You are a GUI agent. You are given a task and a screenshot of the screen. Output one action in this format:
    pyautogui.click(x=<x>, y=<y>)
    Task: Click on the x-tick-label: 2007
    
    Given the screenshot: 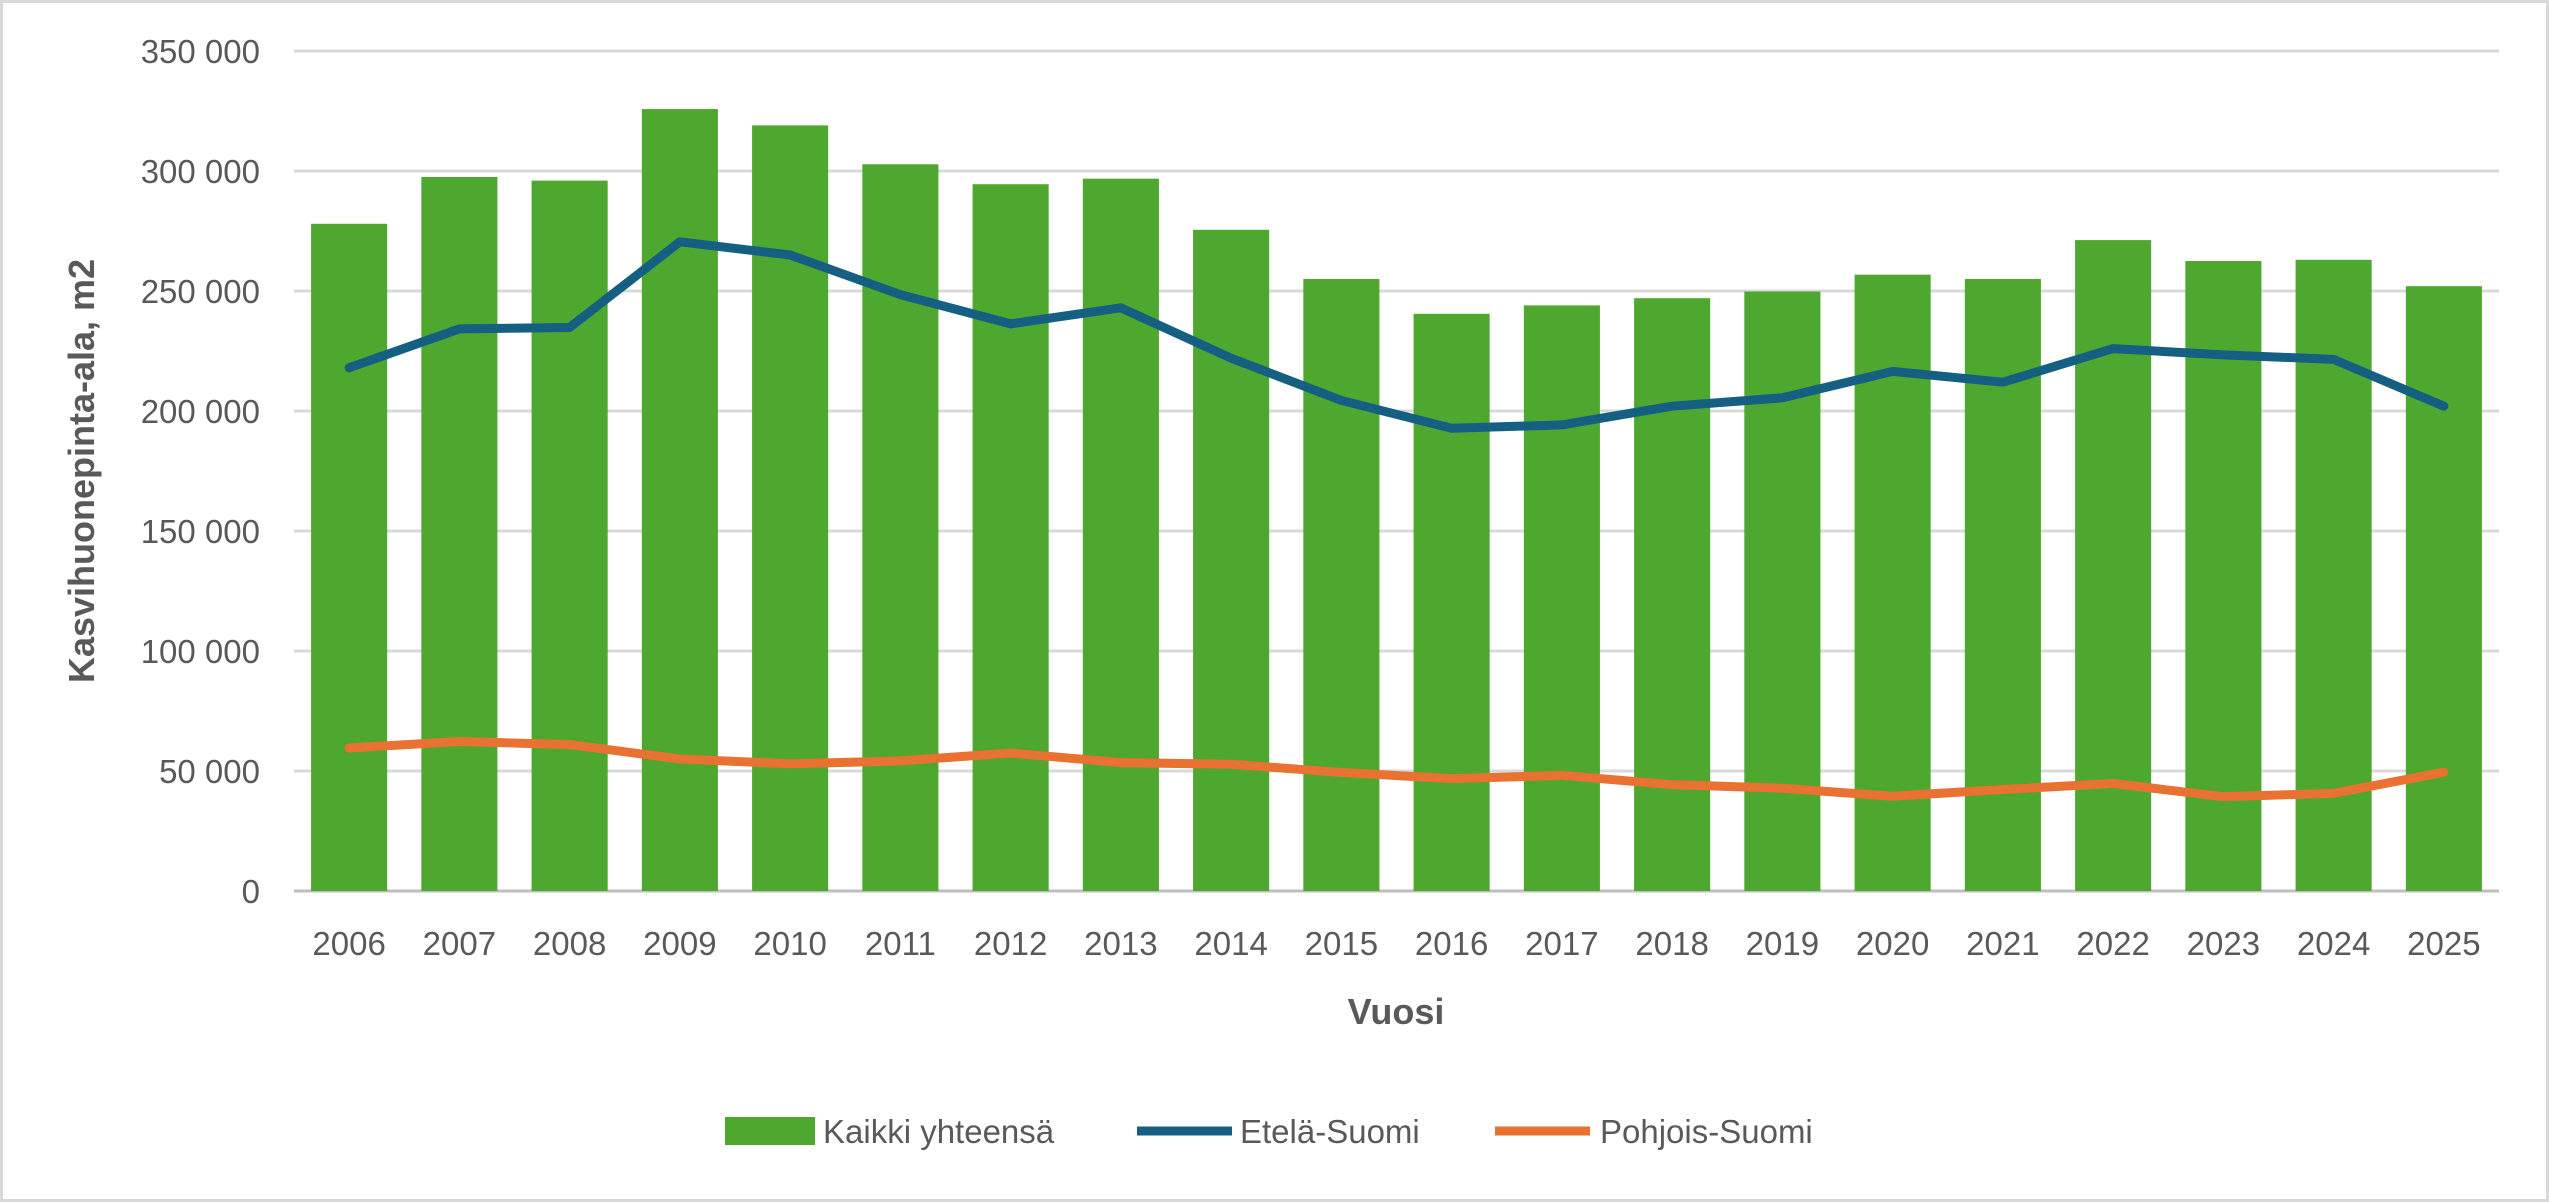 What is the action you would take?
    pyautogui.click(x=459, y=943)
    